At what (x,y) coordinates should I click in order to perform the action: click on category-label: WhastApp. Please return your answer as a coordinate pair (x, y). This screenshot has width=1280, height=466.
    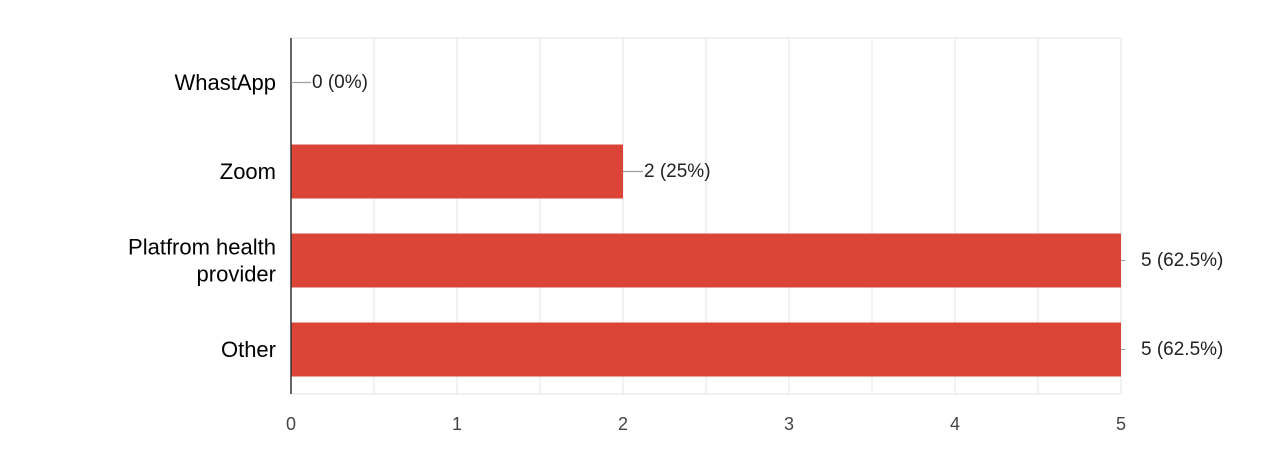
    Looking at the image, I should click on (226, 82).